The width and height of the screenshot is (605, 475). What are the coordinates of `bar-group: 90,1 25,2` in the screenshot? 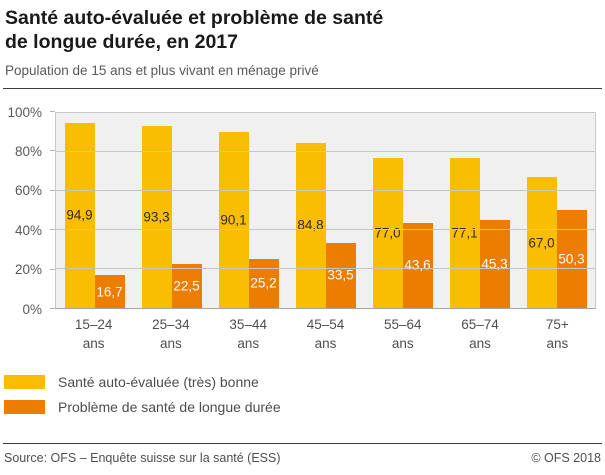 It's located at (248, 210).